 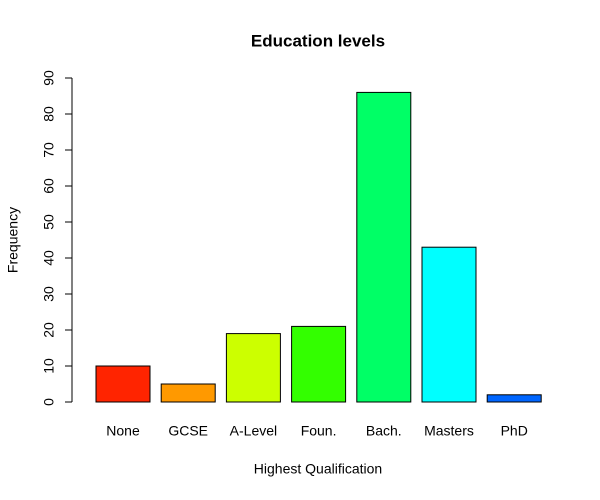 I want to click on y-axis-label: Frequency, so click(x=13, y=240).